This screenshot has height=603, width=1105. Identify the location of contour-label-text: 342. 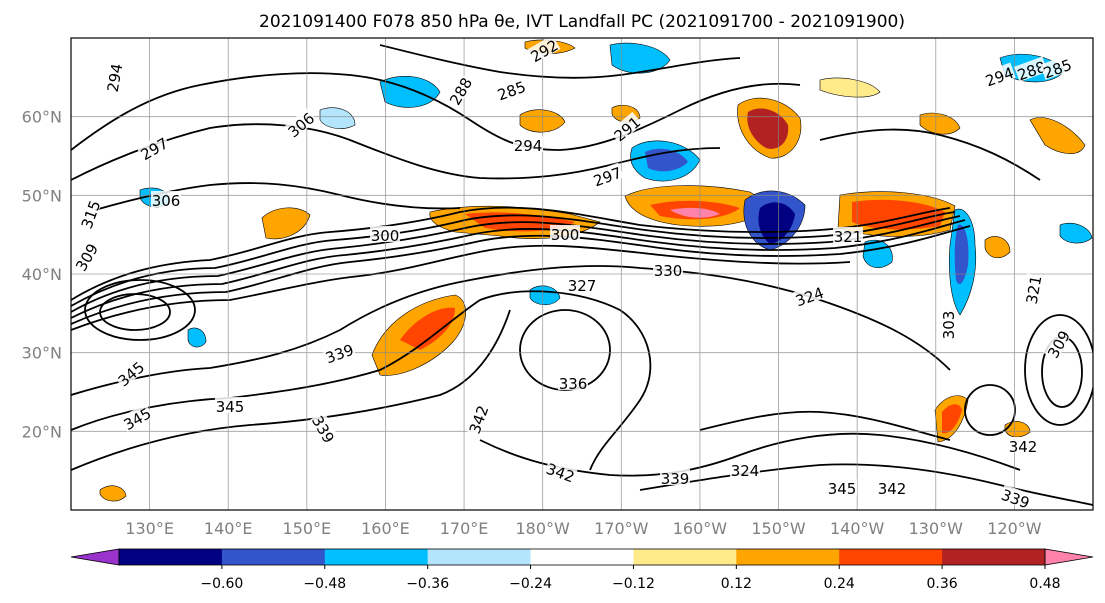
(1023, 447).